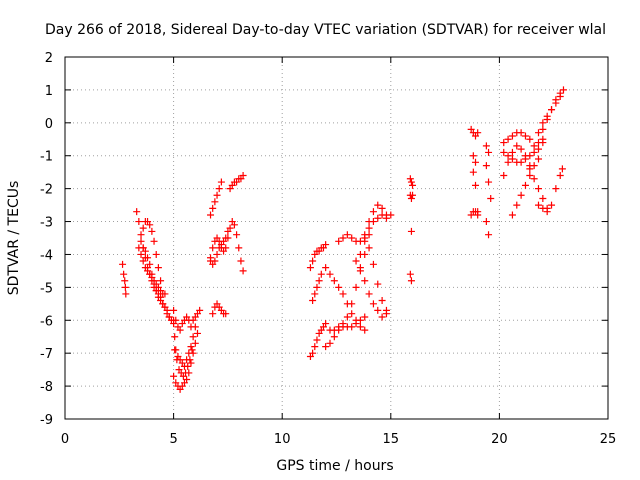  I want to click on x-tick-label: 0, so click(65, 439).